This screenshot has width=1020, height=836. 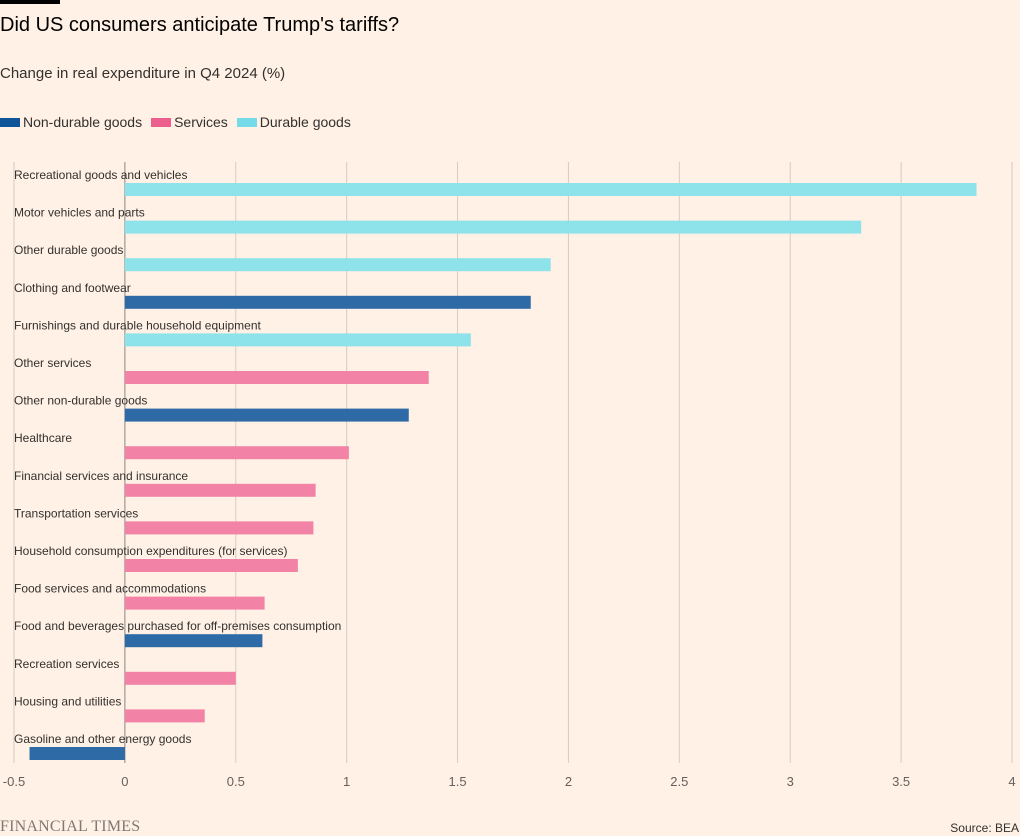 I want to click on category-label: Financial services and insurance, so click(x=101, y=476).